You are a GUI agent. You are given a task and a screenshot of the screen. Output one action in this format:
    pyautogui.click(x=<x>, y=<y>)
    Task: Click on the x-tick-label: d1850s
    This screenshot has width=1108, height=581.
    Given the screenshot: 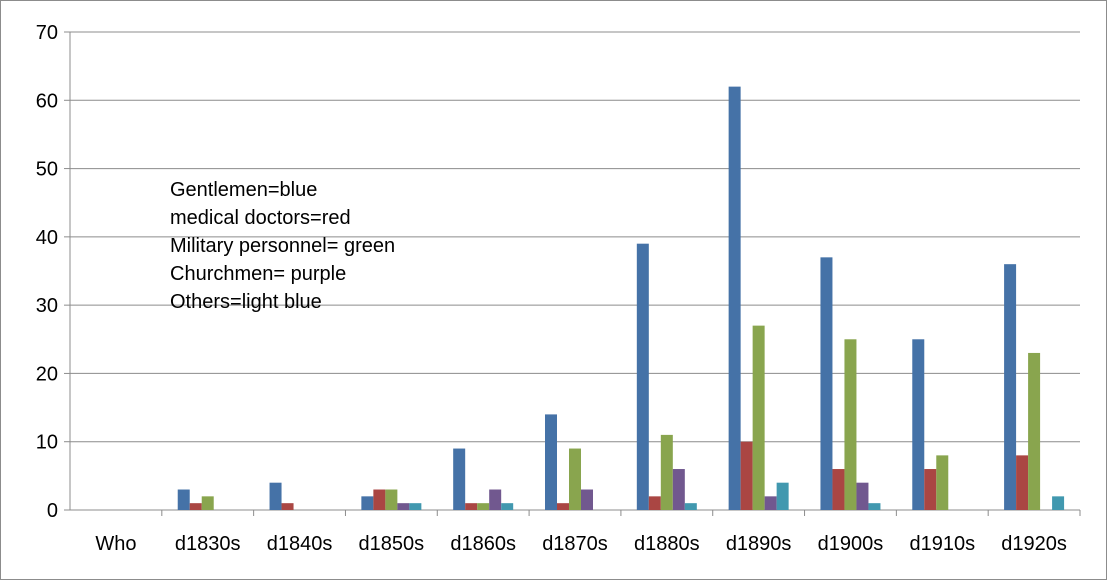 What is the action you would take?
    pyautogui.click(x=392, y=544)
    